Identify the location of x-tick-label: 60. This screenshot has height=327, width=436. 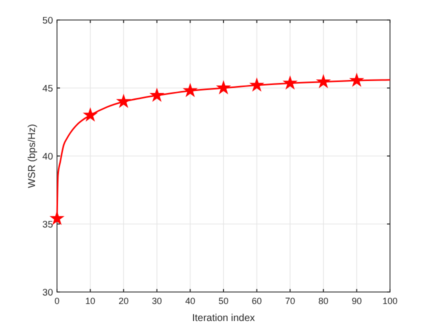
(257, 301).